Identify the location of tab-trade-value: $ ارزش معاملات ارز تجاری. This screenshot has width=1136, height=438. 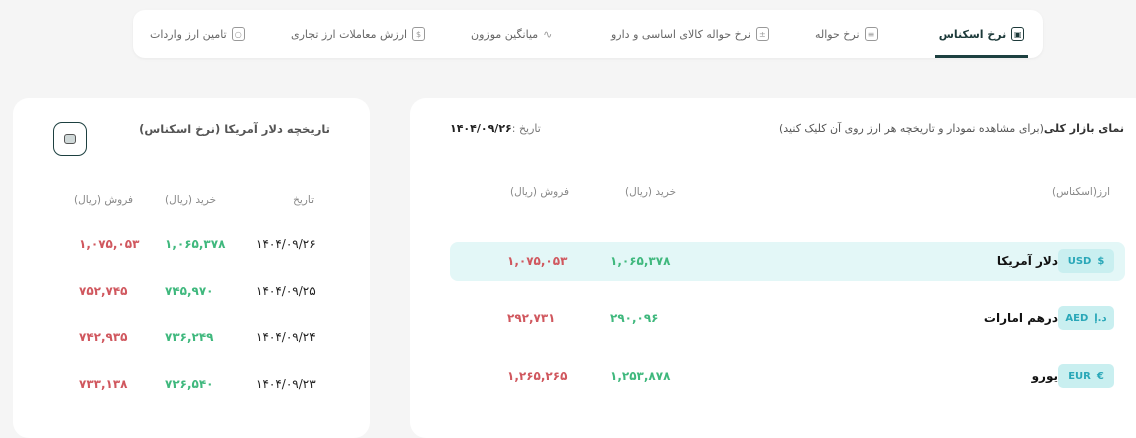
(358, 34).